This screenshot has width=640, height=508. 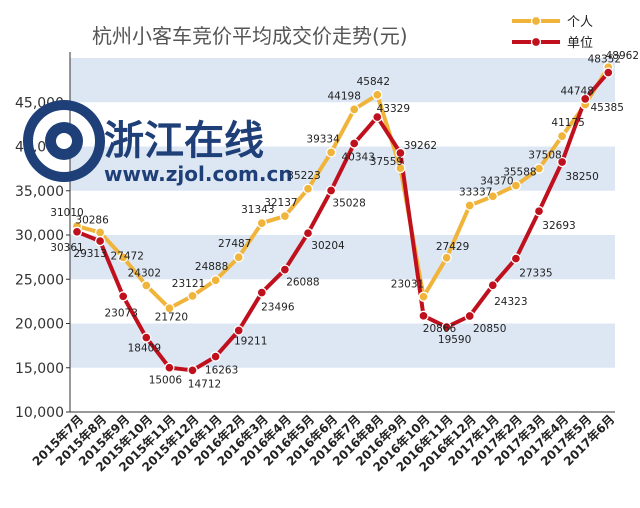 What do you see at coordinates (496, 181) in the screenshot?
I see `data-label: 34370` at bounding box center [496, 181].